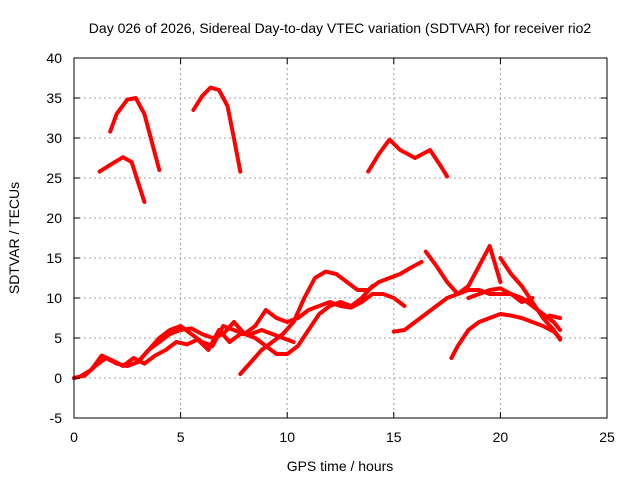 The width and height of the screenshot is (640, 480). What do you see at coordinates (74, 437) in the screenshot?
I see `x-tick-label: 0` at bounding box center [74, 437].